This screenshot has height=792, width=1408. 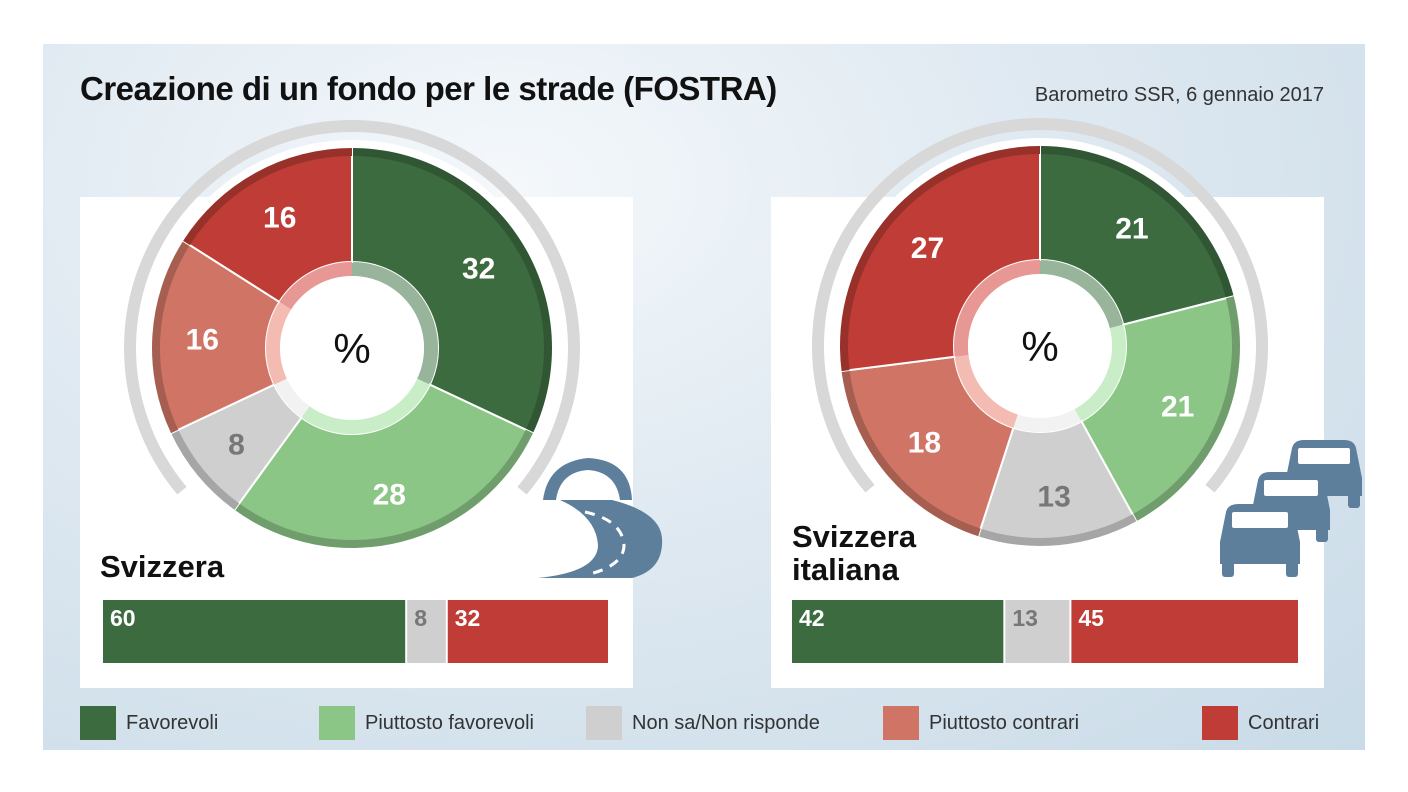 What do you see at coordinates (1025, 618) in the screenshot?
I see `summary-label-non-sa: 13` at bounding box center [1025, 618].